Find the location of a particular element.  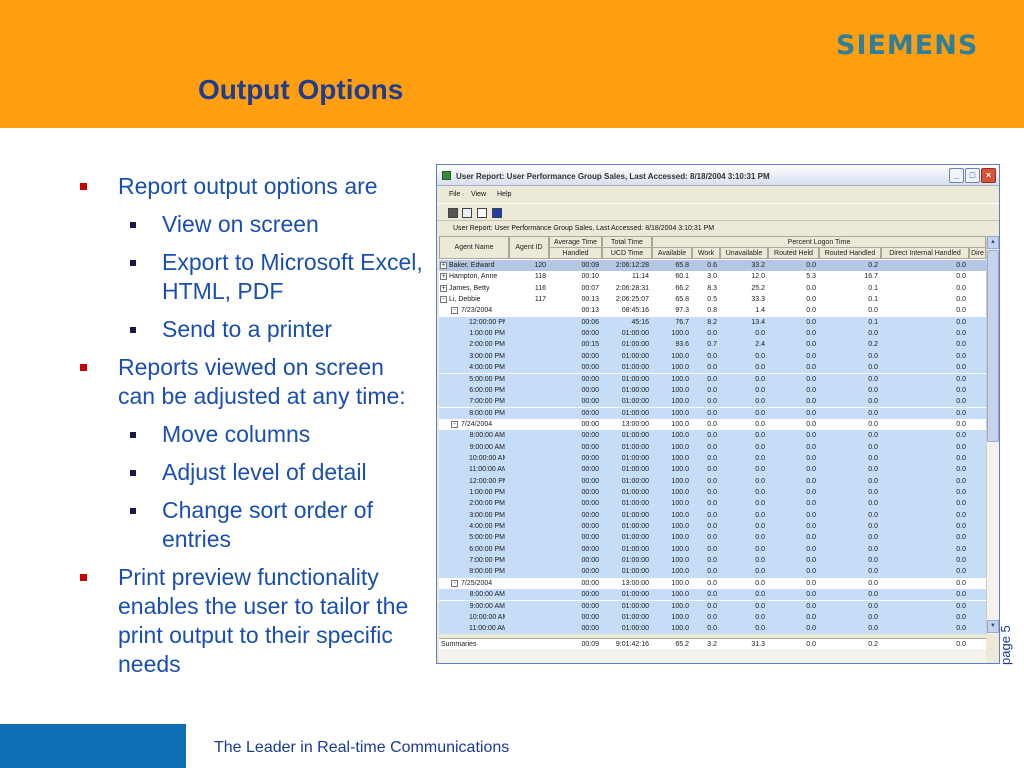

print-preview-icon is located at coordinates (467, 213).